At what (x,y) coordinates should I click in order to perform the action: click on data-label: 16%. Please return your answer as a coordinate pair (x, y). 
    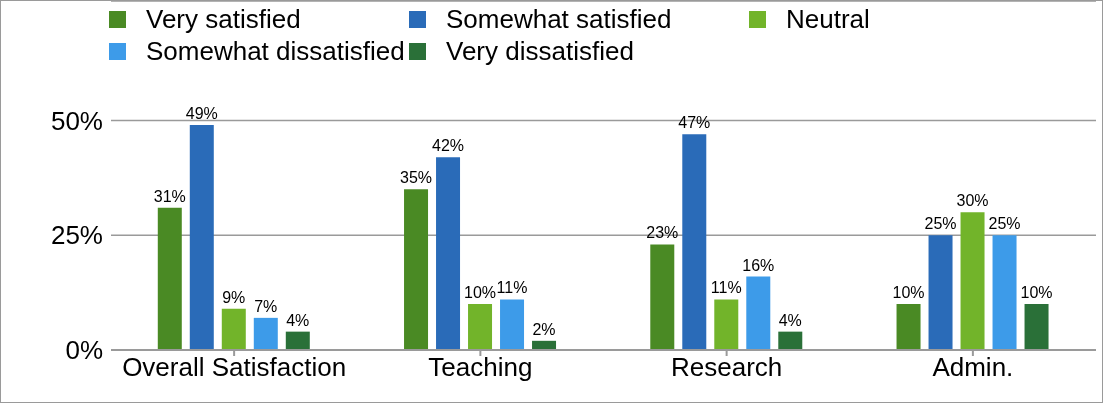
    Looking at the image, I should click on (758, 265).